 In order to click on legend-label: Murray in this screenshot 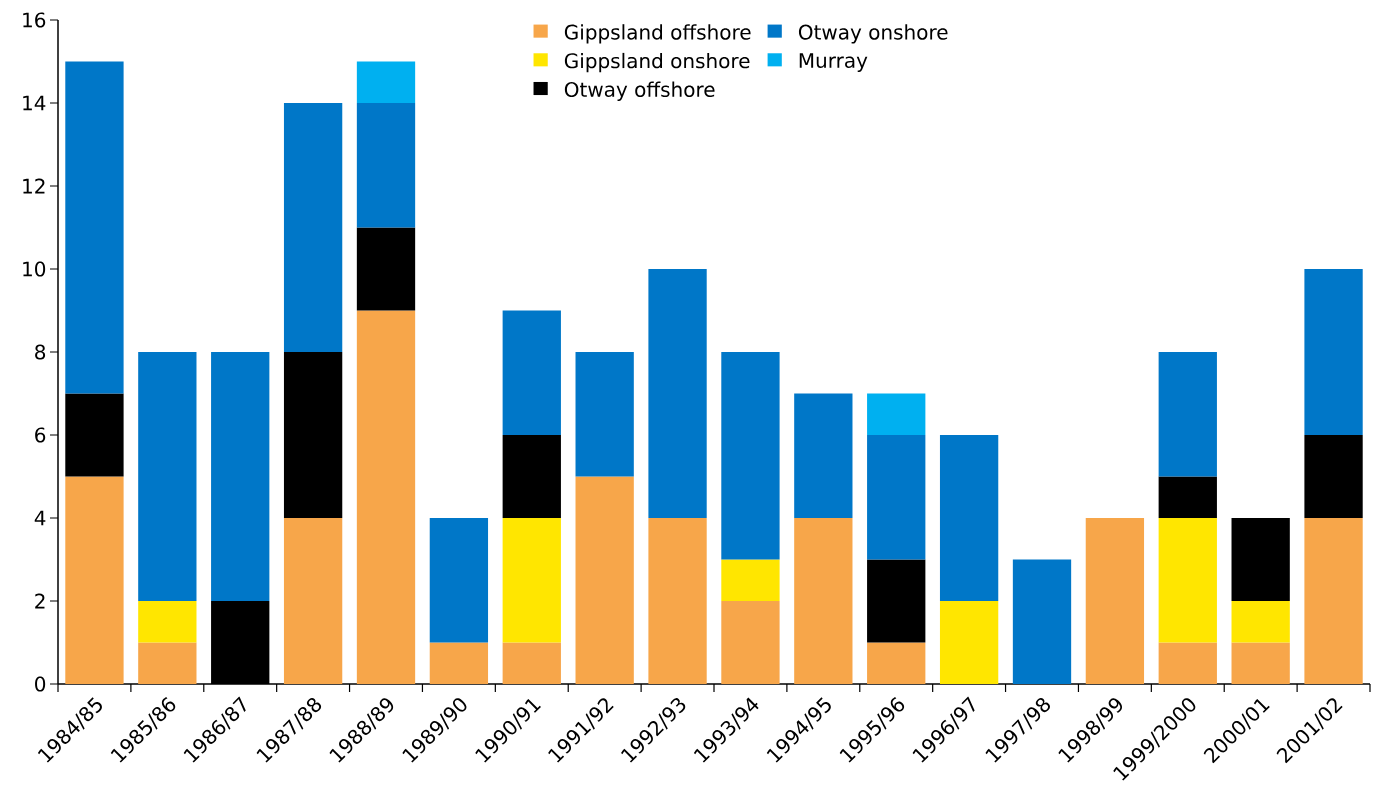, I will do `click(833, 62)`.